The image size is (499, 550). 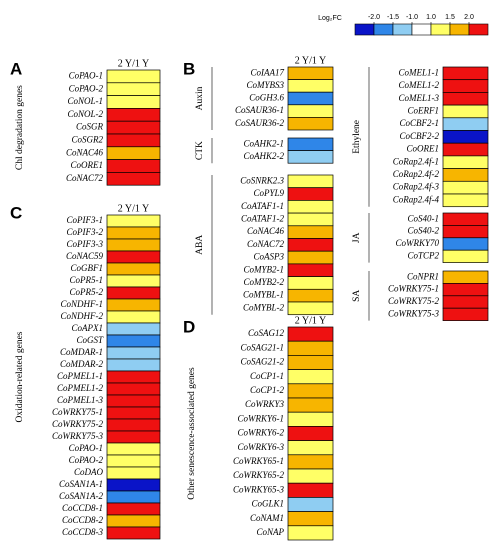 What do you see at coordinates (419, 72) in the screenshot?
I see `gene-label: CoMEL1-1` at bounding box center [419, 72].